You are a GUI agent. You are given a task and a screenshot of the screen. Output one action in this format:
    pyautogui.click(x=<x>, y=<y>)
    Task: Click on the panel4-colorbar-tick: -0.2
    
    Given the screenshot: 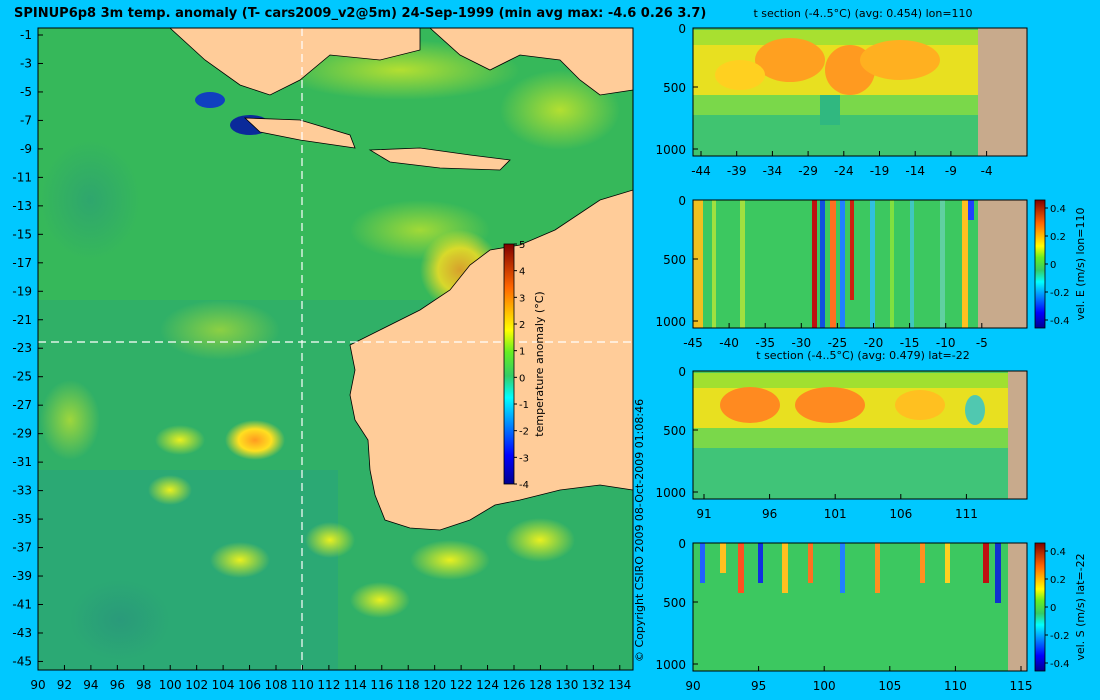 What is the action you would take?
    pyautogui.click(x=1060, y=636)
    